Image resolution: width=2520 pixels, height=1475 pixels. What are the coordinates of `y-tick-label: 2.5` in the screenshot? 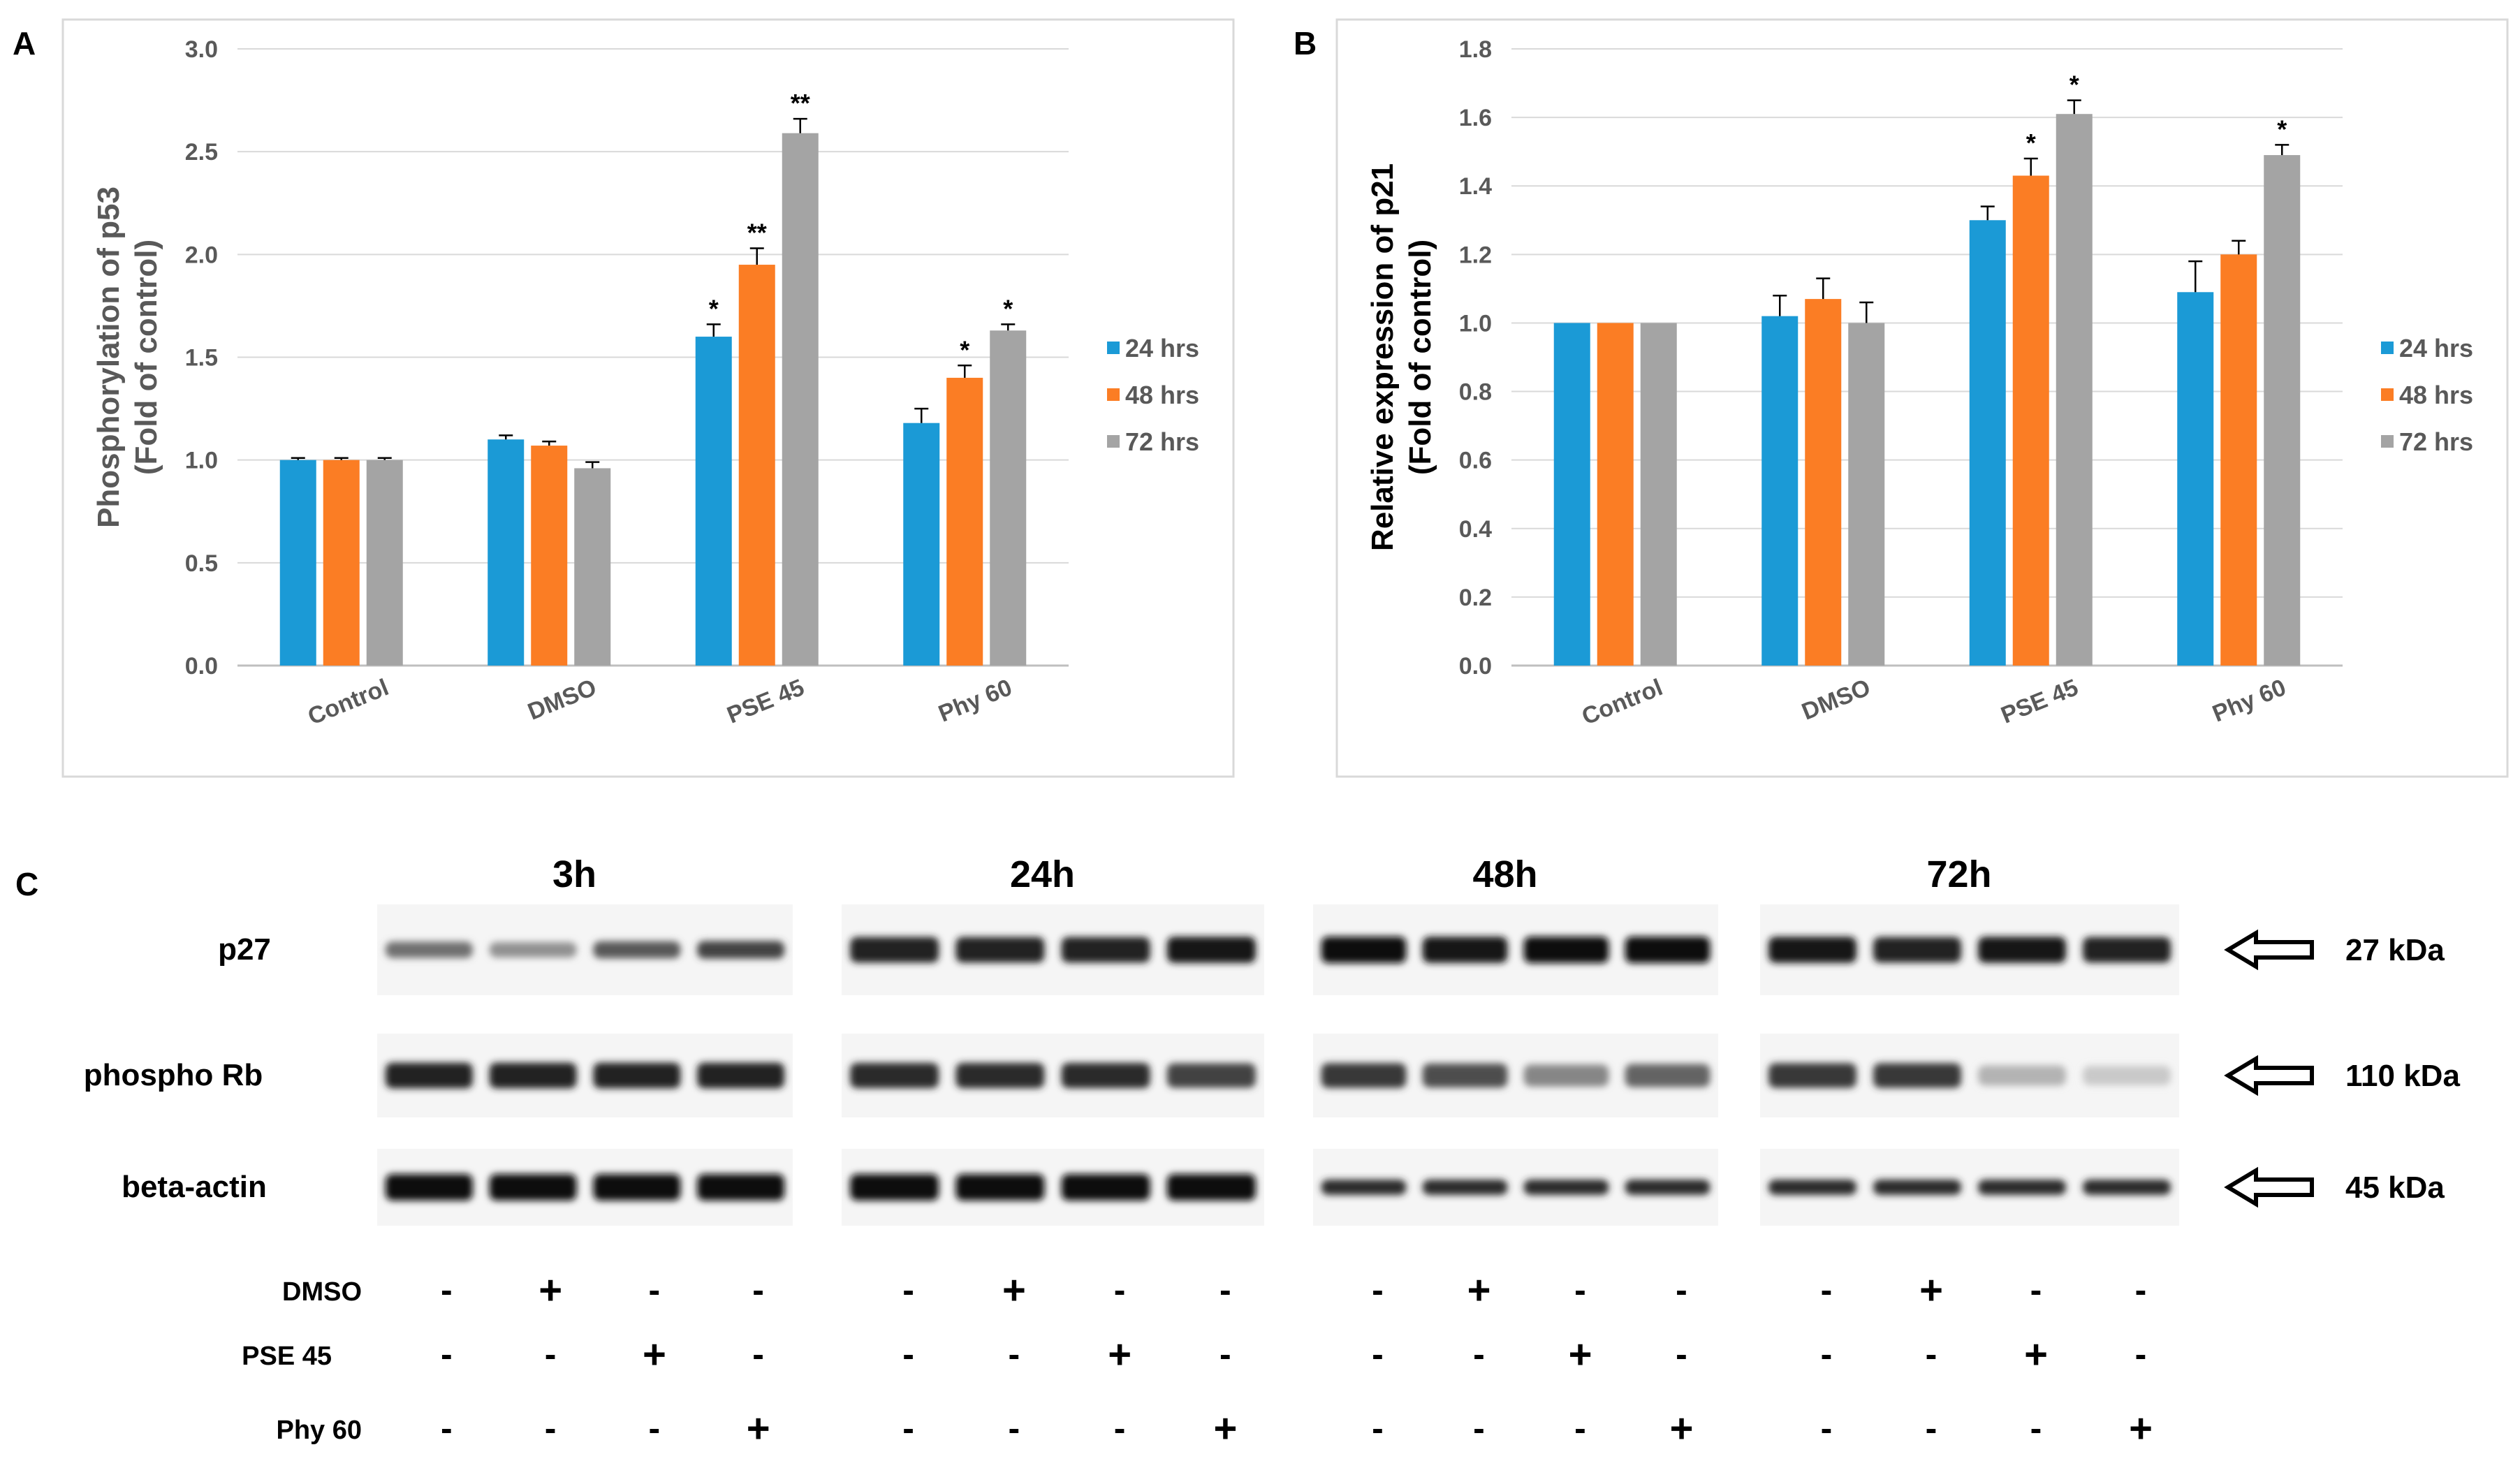 It's located at (201, 152).